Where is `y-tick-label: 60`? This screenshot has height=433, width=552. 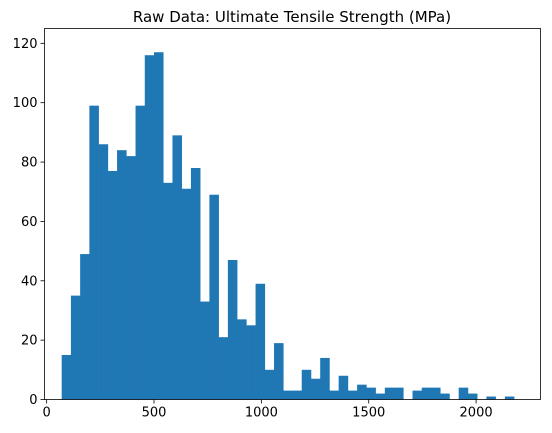 y-tick-label: 60 is located at coordinates (29, 222).